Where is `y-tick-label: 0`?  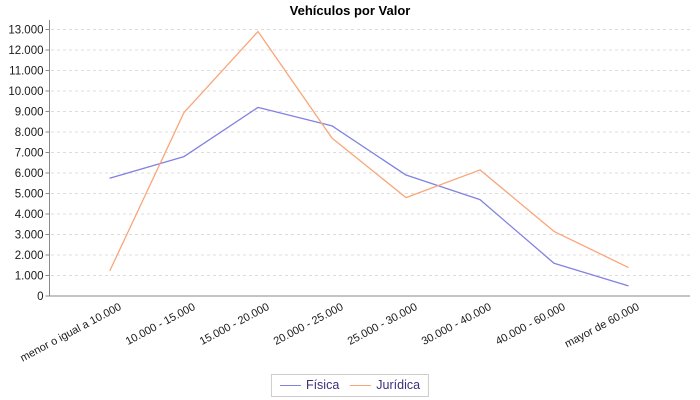 y-tick-label: 0 is located at coordinates (40, 297).